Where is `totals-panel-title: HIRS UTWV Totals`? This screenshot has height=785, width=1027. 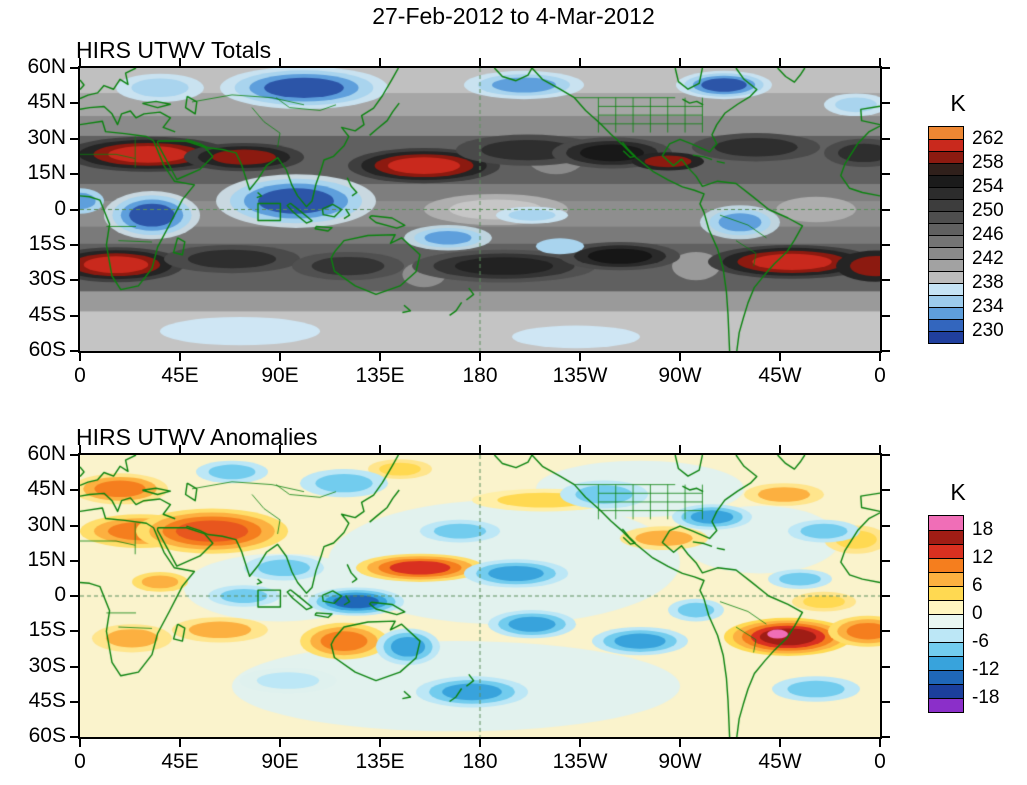
totals-panel-title: HIRS UTWV Totals is located at coordinates (174, 50).